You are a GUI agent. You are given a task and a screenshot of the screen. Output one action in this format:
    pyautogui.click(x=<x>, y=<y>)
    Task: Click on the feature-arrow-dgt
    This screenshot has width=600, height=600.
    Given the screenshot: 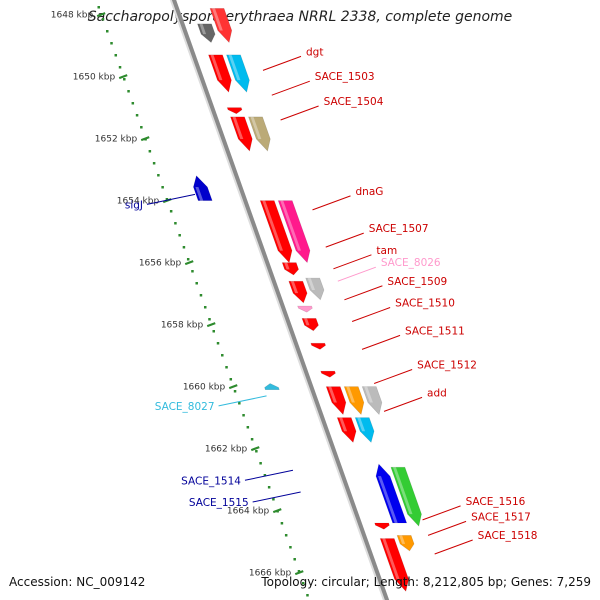 What is the action you would take?
    pyautogui.click(x=220, y=73)
    